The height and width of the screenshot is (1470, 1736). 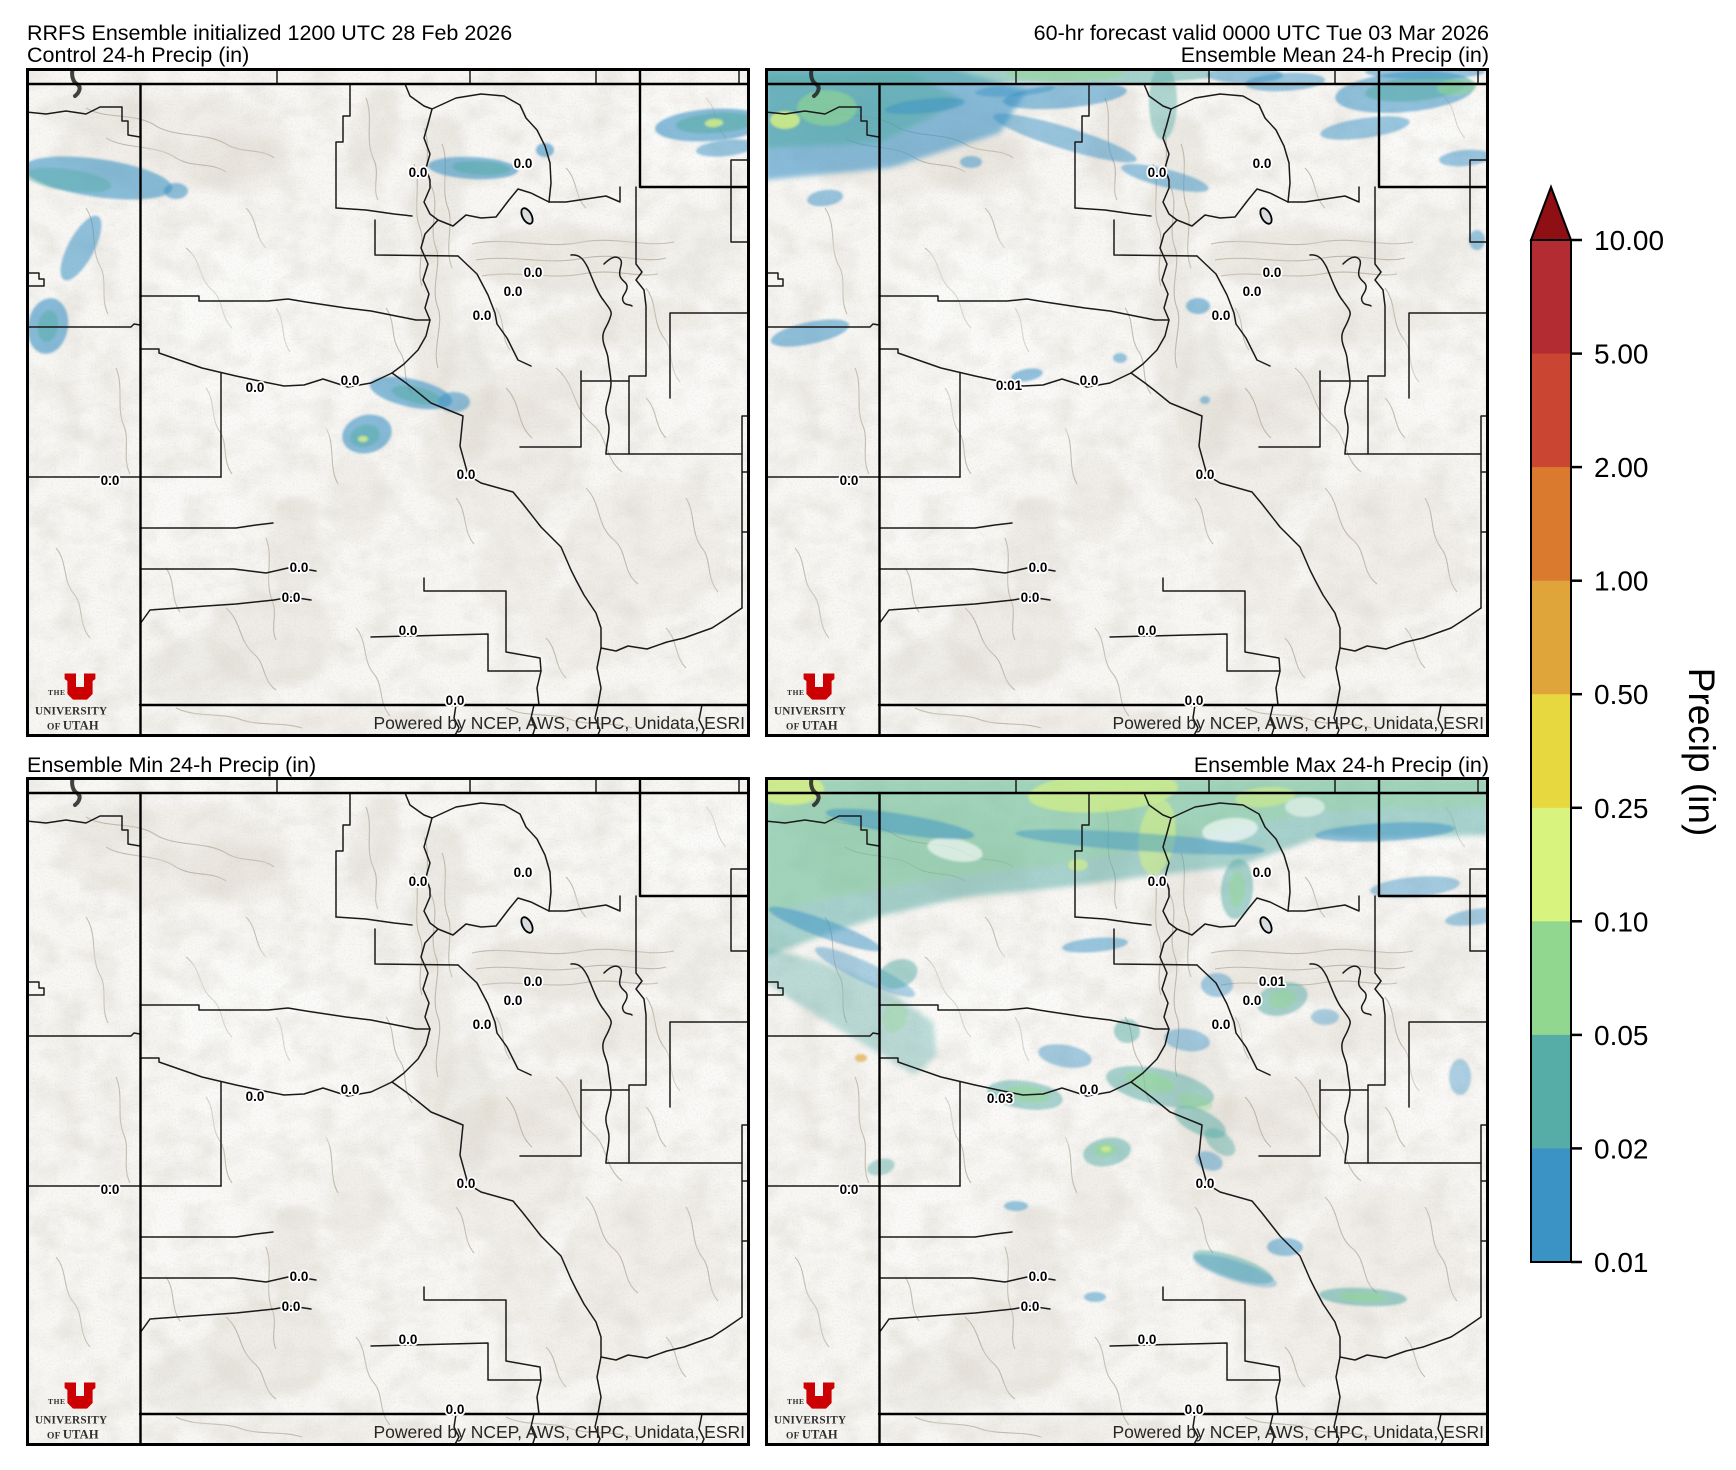 I want to click on svg-text: 2.00, so click(x=1621, y=467).